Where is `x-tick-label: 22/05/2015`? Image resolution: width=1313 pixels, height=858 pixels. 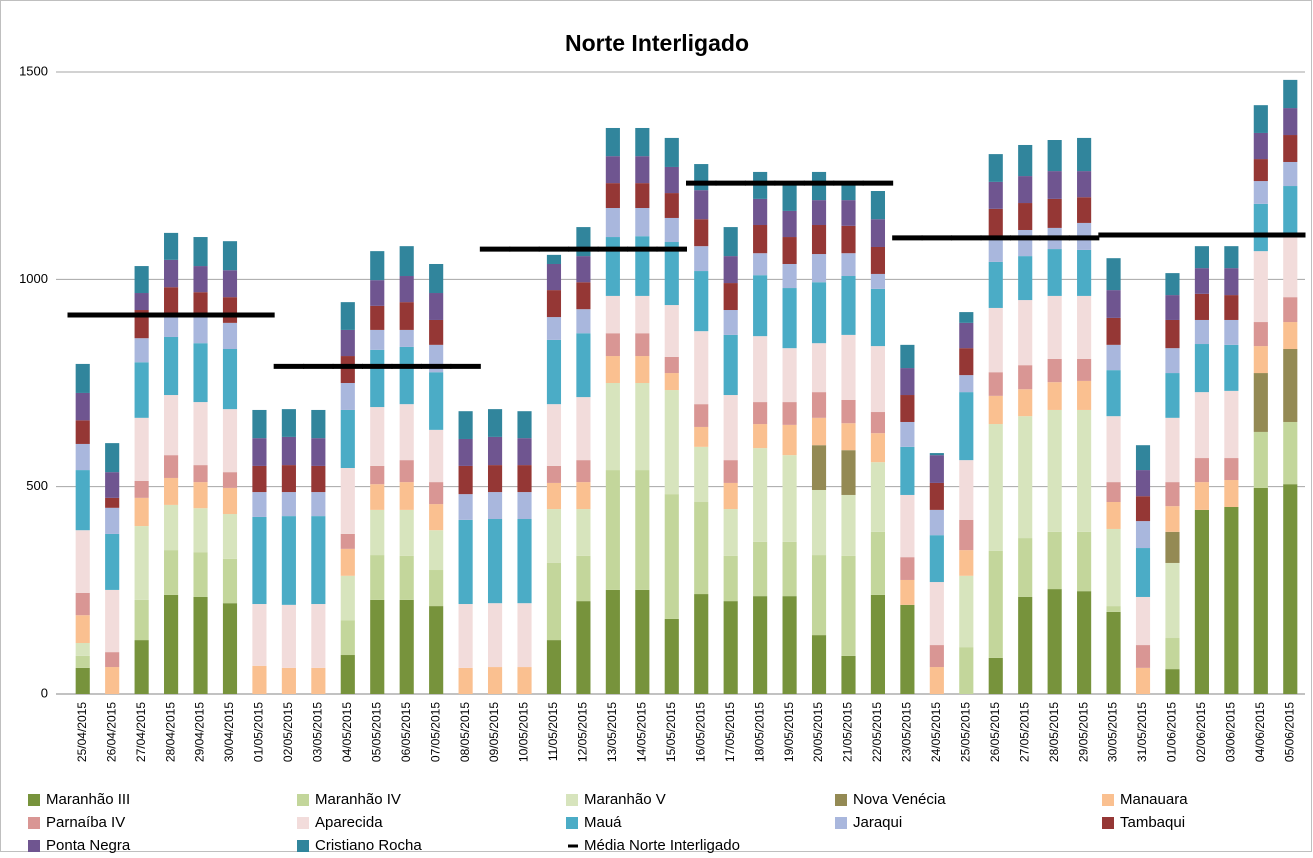 x-tick-label: 22/05/2015 is located at coordinates (877, 732).